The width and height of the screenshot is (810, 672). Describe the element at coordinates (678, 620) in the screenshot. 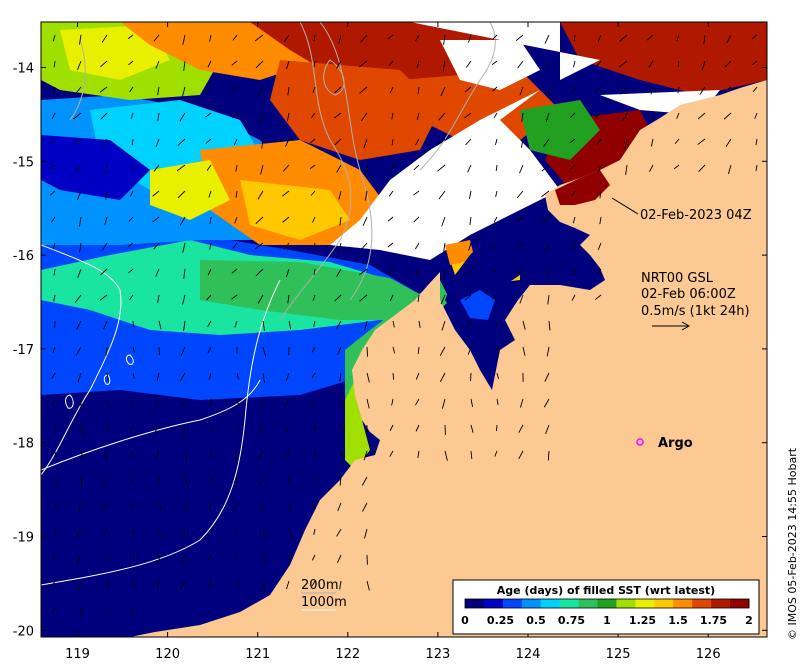

I see `colorbar-tick-label: 1.5` at that location.